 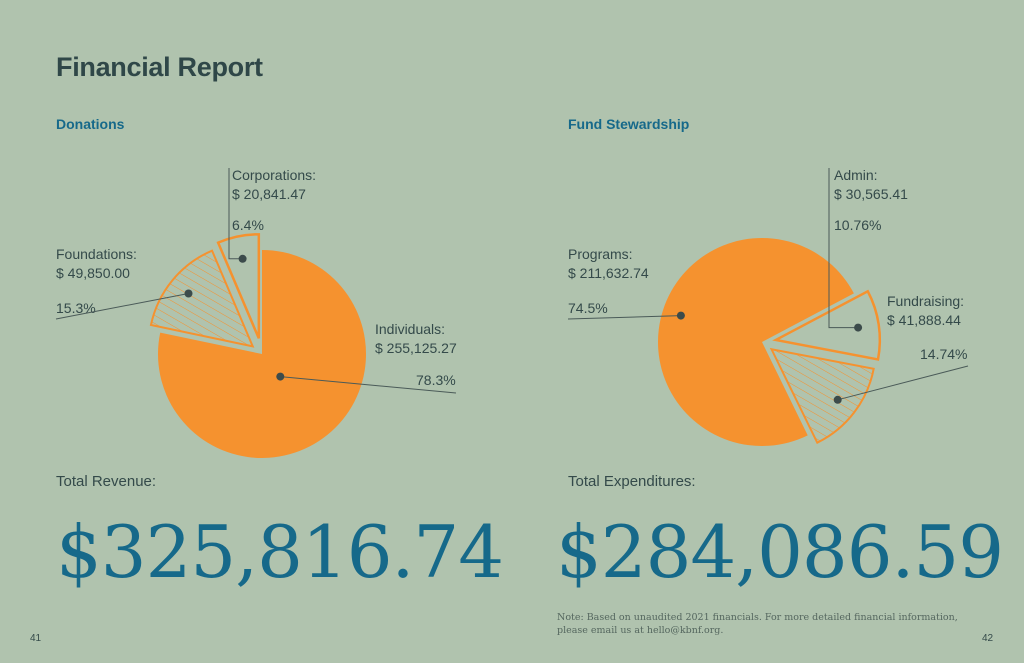 What do you see at coordinates (926, 301) in the screenshot?
I see `fundraising-name: Fundraising:` at bounding box center [926, 301].